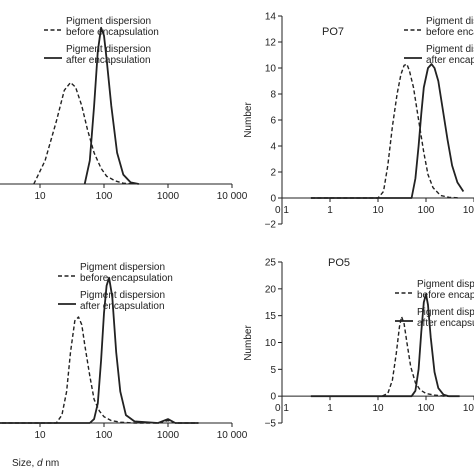 This screenshot has width=474, height=474. Describe the element at coordinates (273, 147) in the screenshot. I see `y-tick-label: 4` at that location.